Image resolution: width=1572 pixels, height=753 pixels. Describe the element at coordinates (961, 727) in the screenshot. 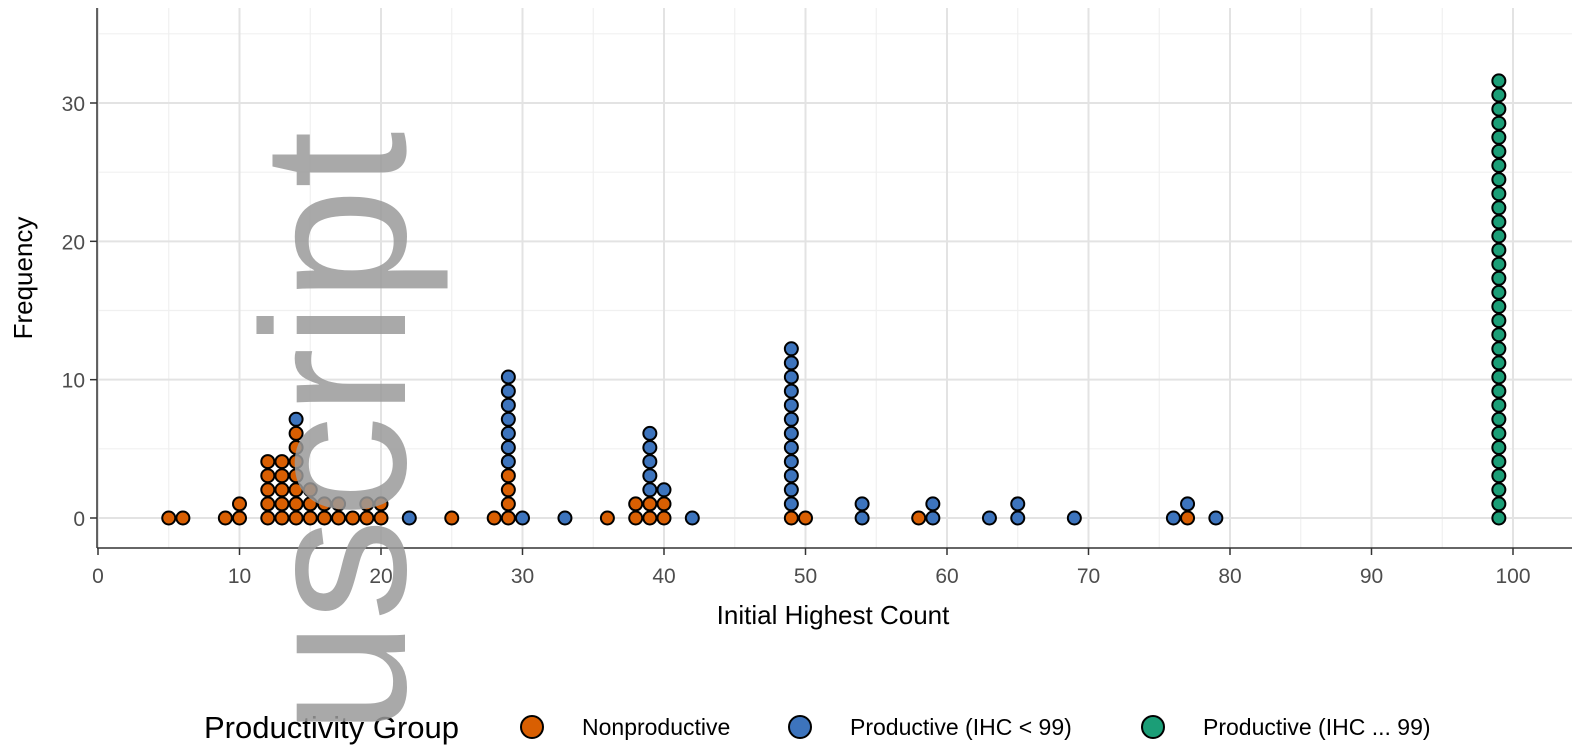

I see `legend-label: Productive (IHC < 99)` at that location.